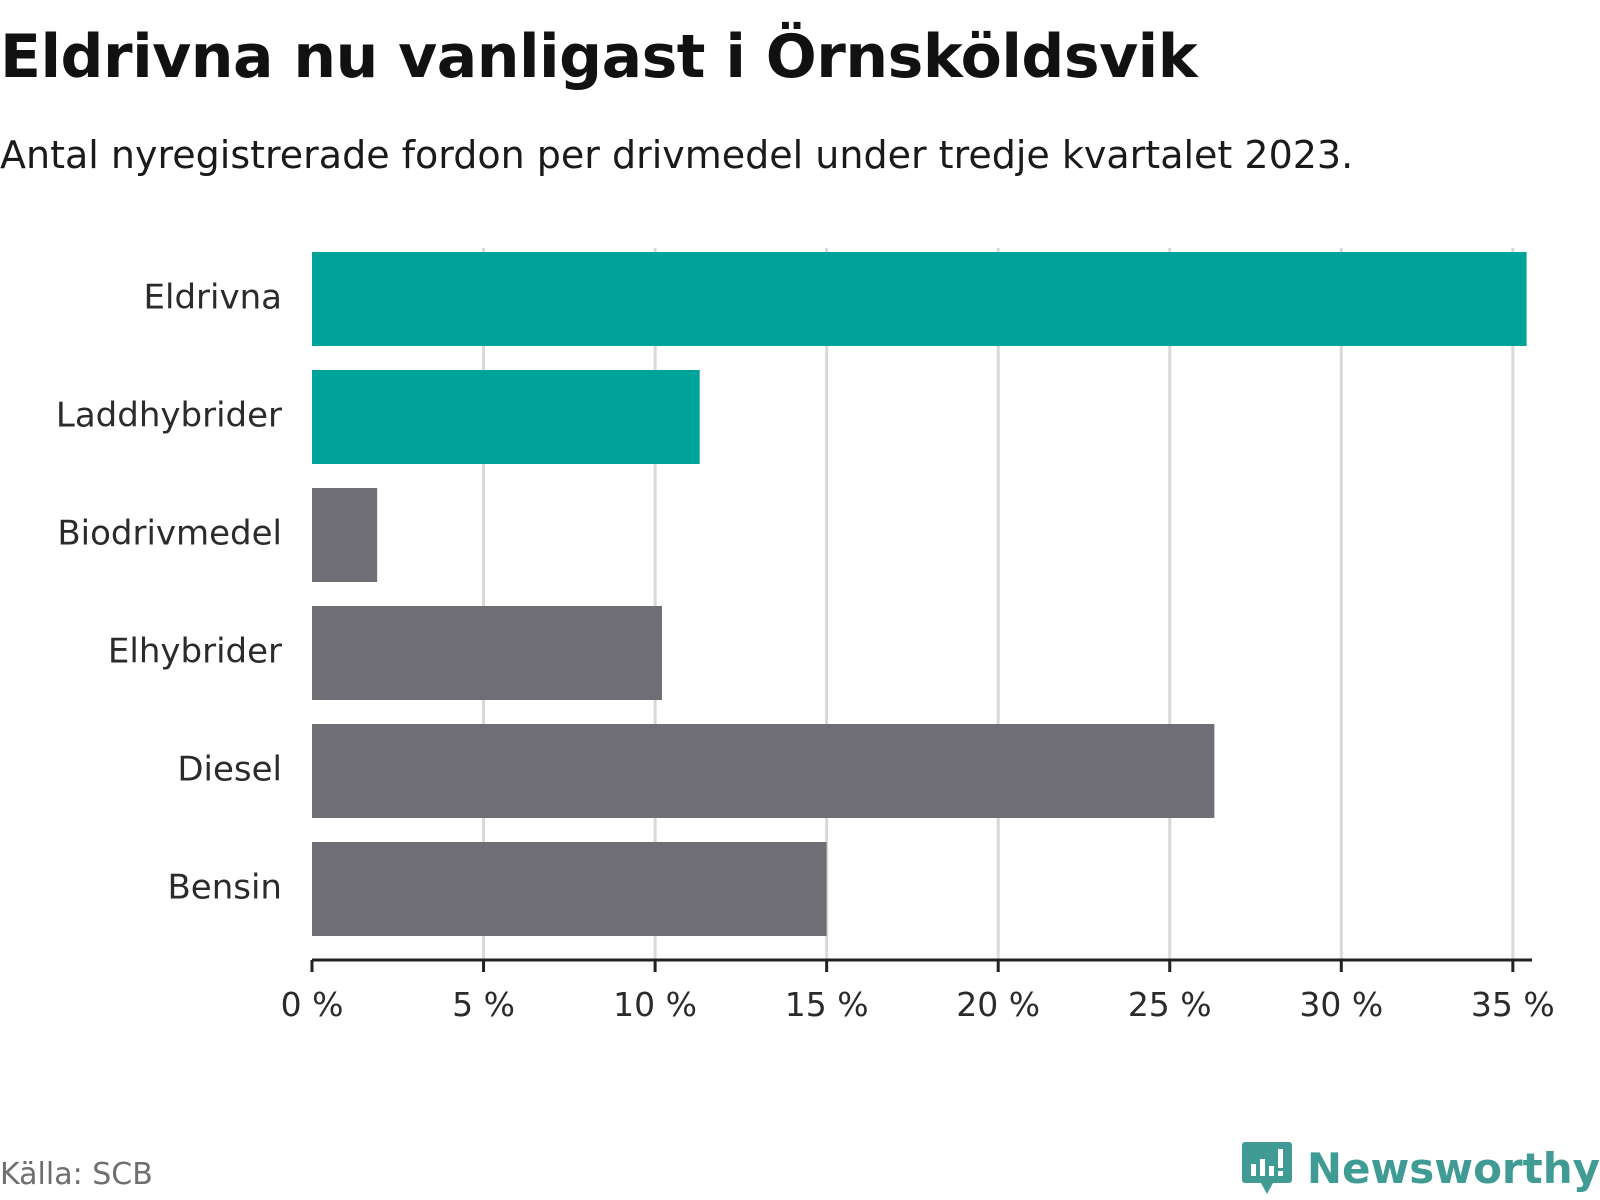 The width and height of the screenshot is (1600, 1200). I want to click on brand: Newsworthy, so click(1420, 1168).